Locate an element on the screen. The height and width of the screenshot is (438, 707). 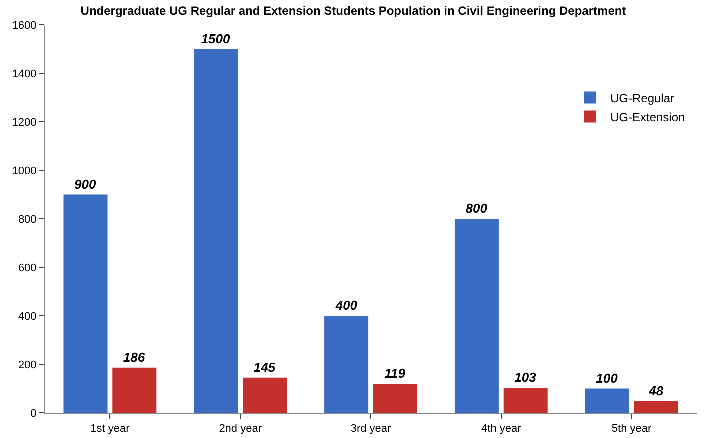
data-label: 186 is located at coordinates (134, 357).